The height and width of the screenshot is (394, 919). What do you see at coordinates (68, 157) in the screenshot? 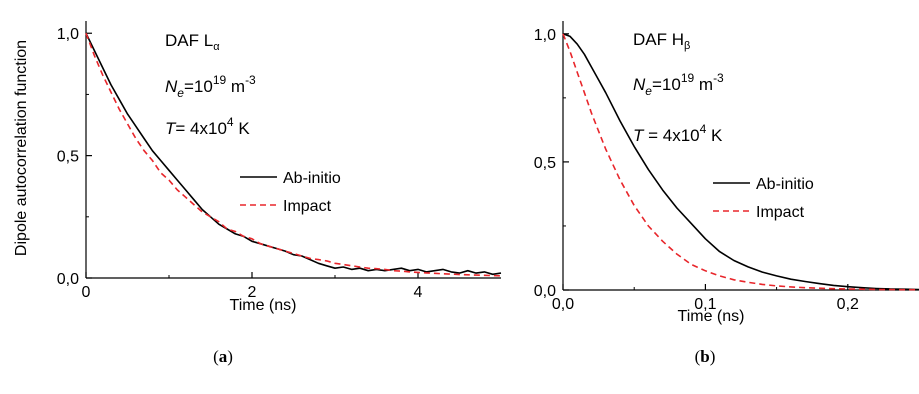
I see `y-tick-label-a: 0,5` at bounding box center [68, 157].